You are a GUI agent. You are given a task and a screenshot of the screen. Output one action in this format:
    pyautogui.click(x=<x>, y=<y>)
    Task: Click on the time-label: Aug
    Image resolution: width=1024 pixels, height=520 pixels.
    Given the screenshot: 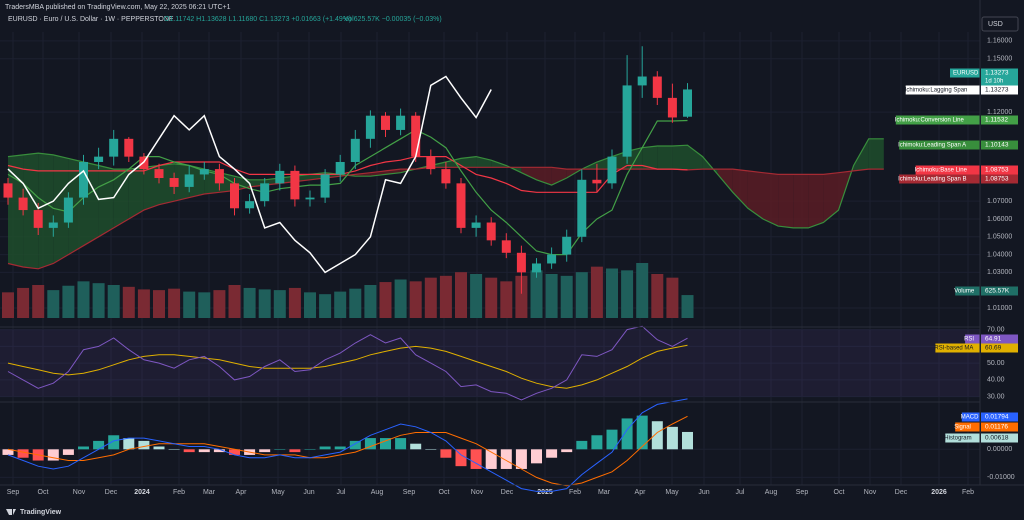 What is the action you would take?
    pyautogui.click(x=771, y=492)
    